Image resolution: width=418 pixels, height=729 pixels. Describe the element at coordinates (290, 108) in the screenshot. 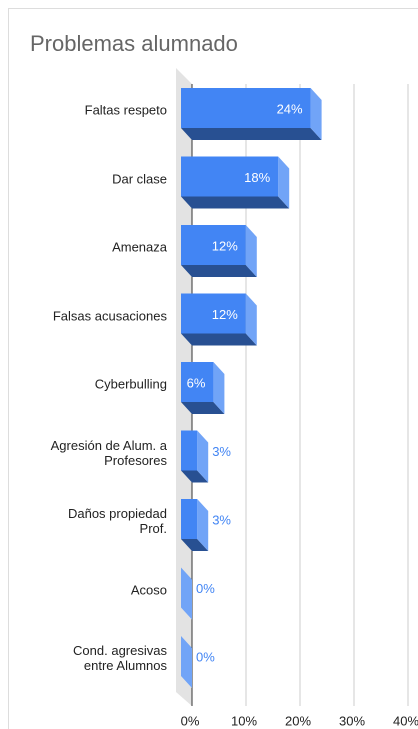

I see `value-label: 24%` at that location.